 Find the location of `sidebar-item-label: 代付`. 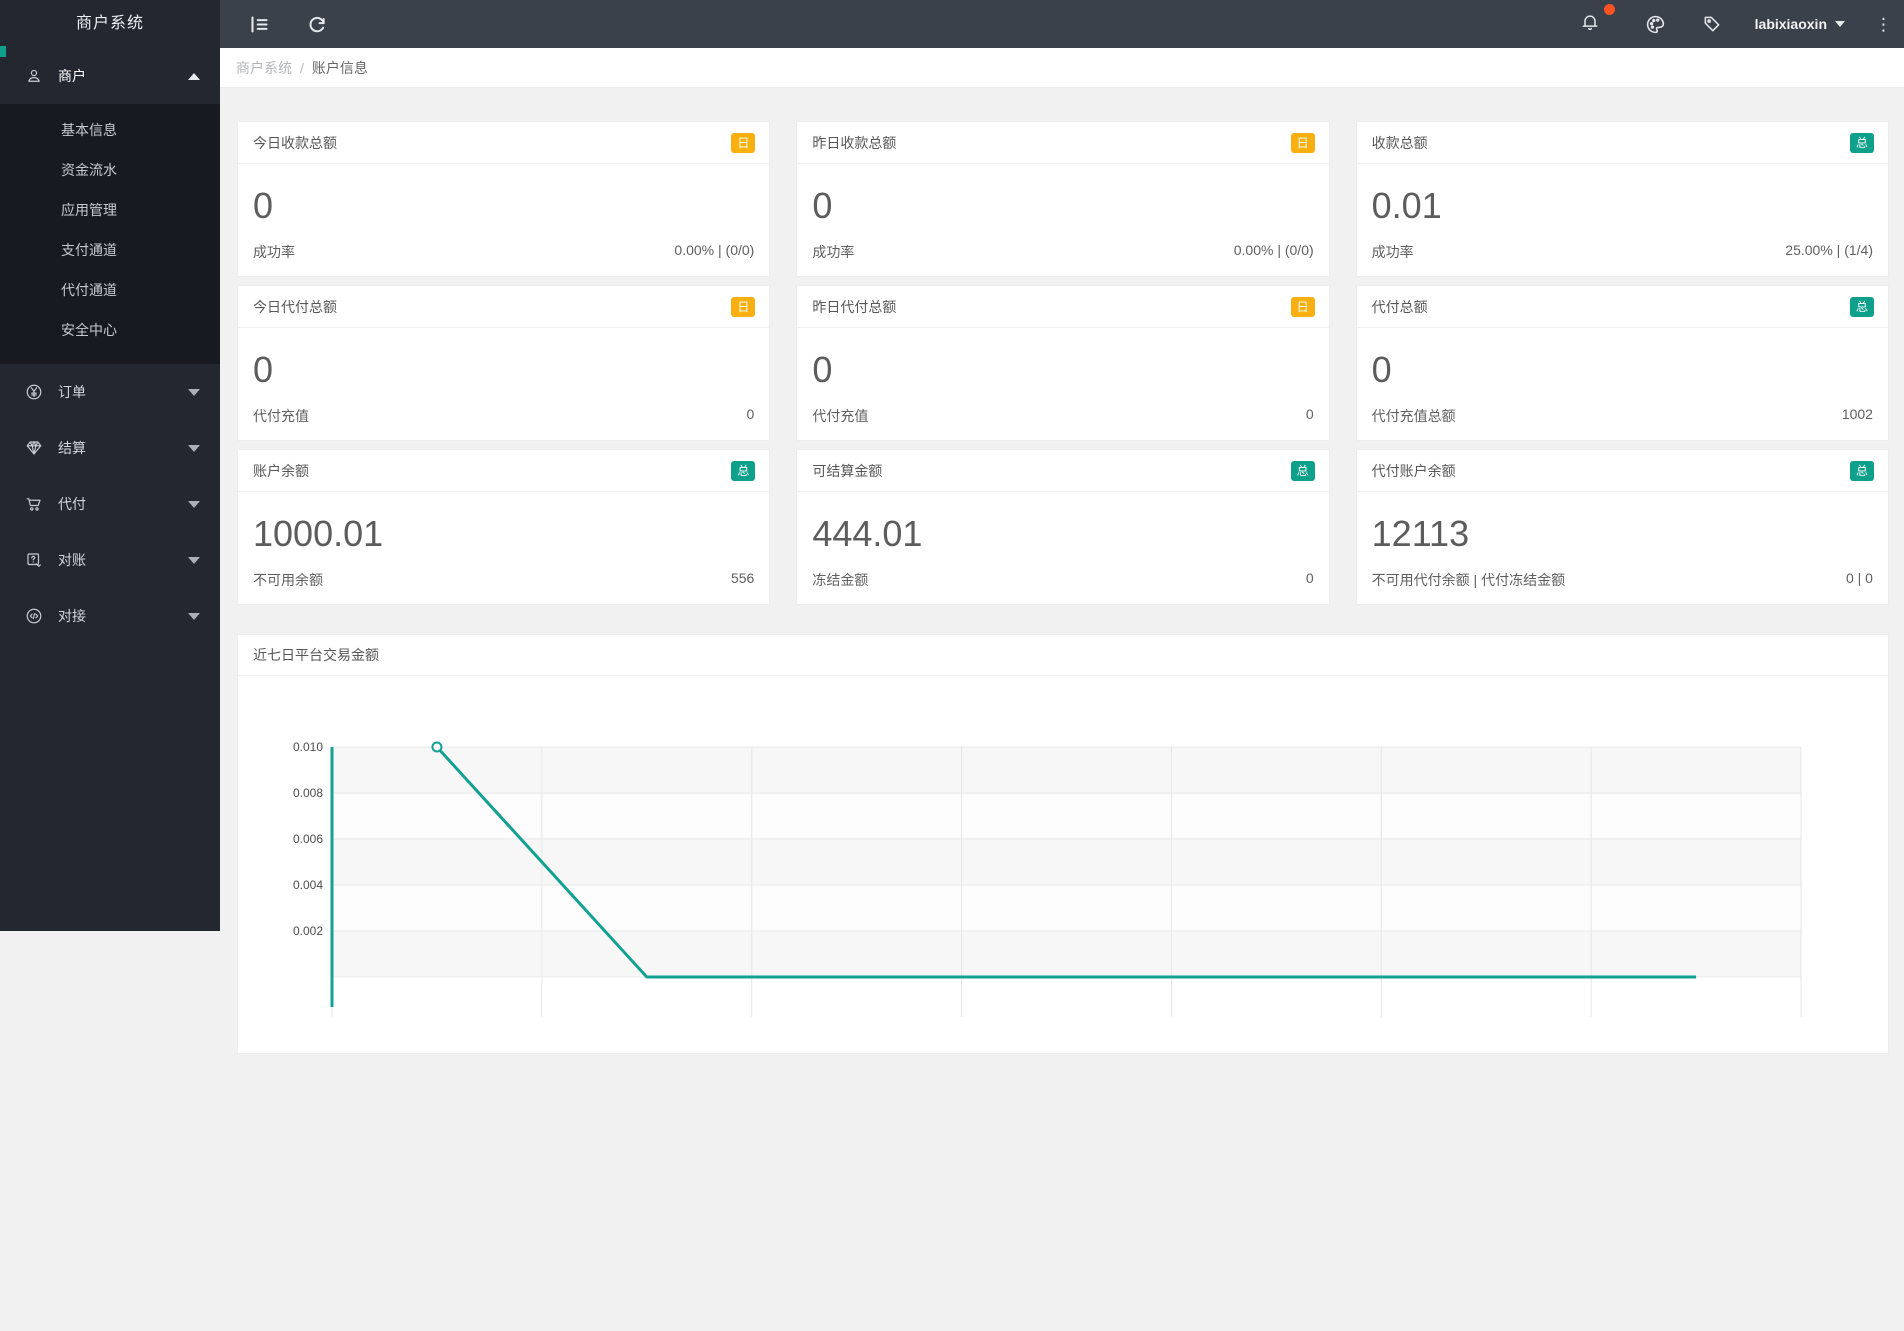

sidebar-item-label: 代付 is located at coordinates (72, 504).